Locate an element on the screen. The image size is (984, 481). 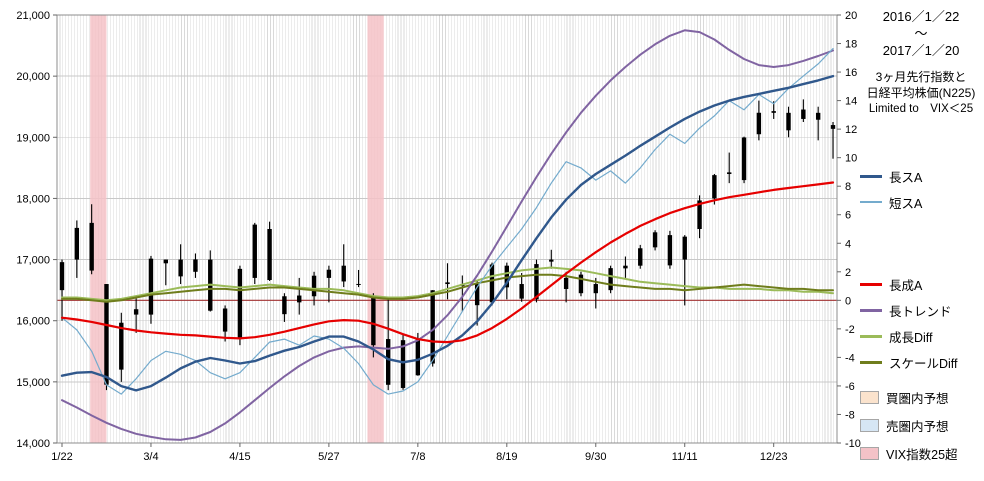
chart-title-line3: Limited to VIX＜25 is located at coordinates (921, 109).